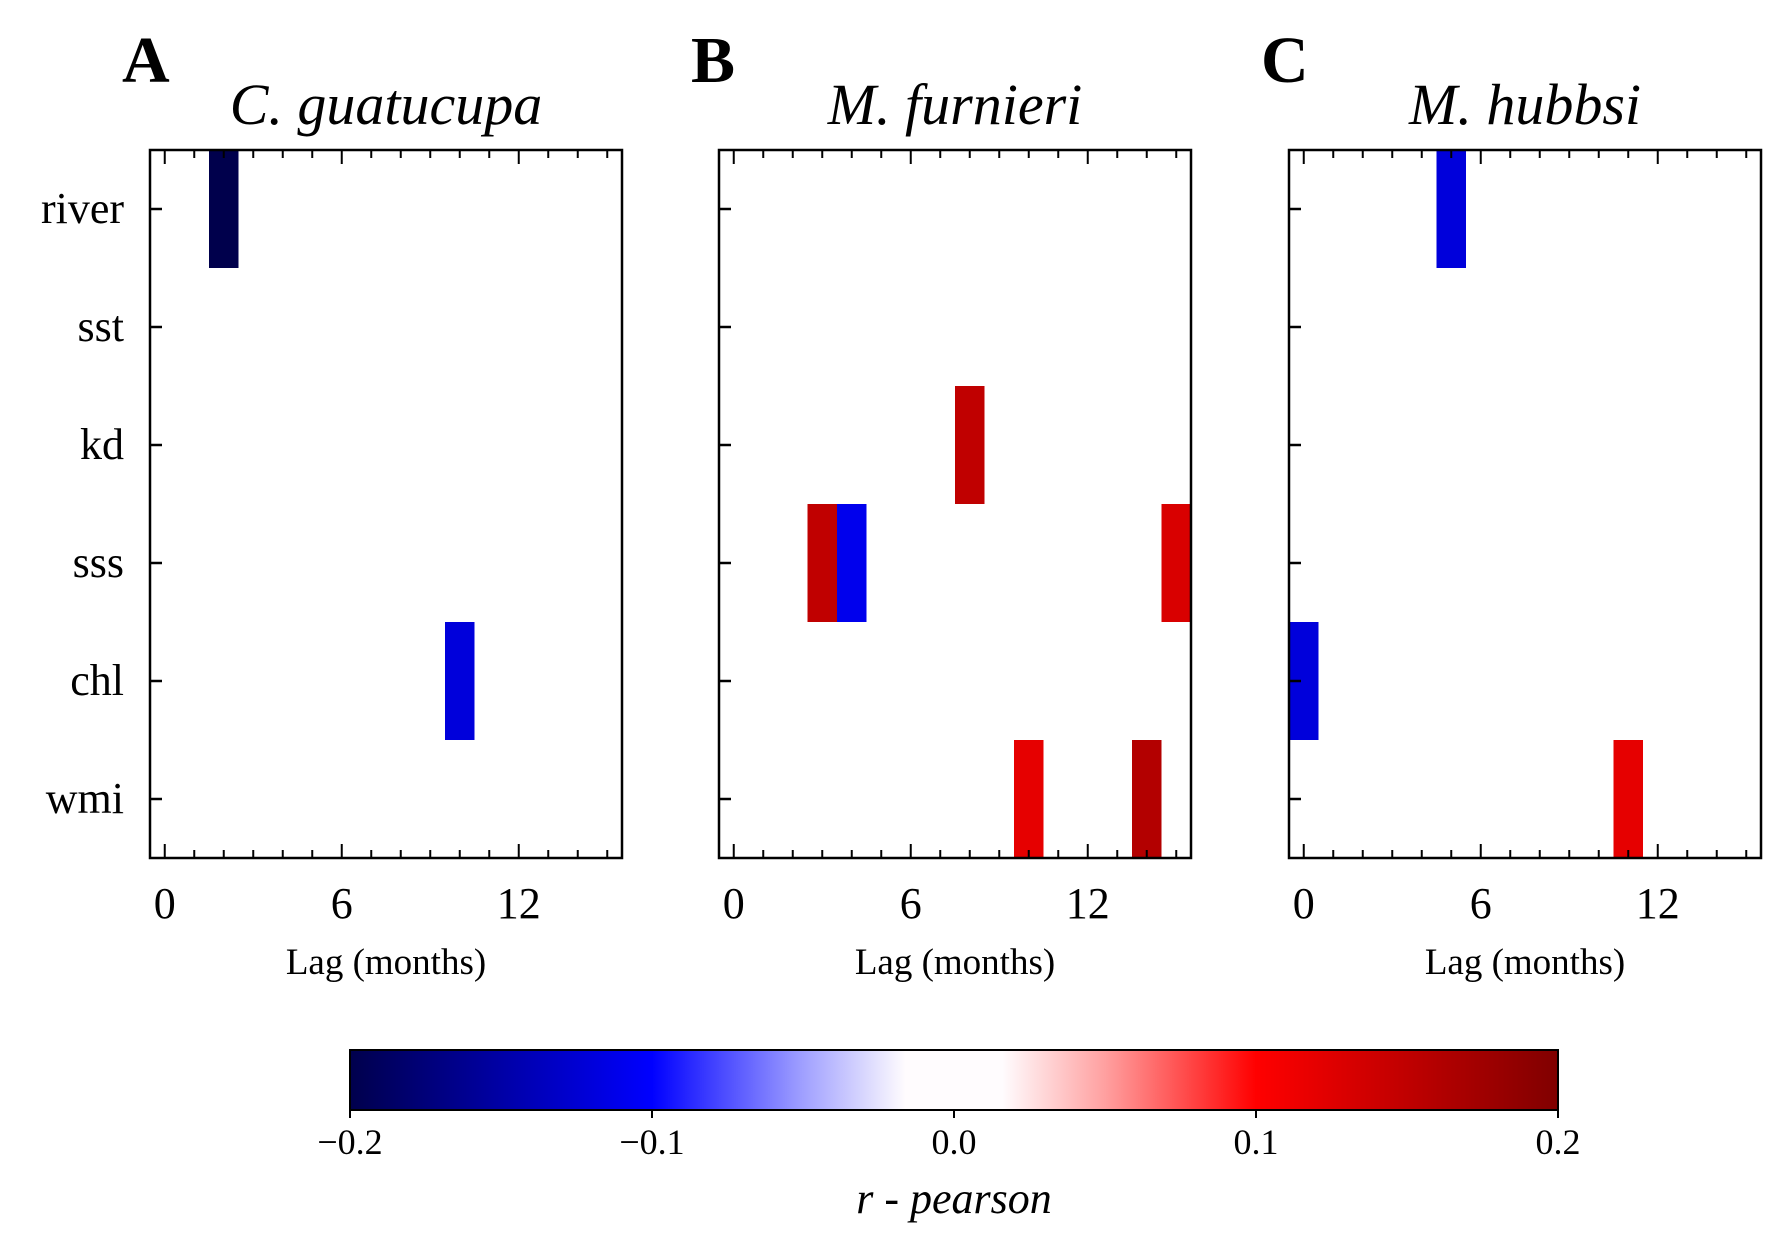 Image resolution: width=1782 pixels, height=1248 pixels. What do you see at coordinates (1524, 104) in the screenshot?
I see `panel-title: M. hubbsi` at bounding box center [1524, 104].